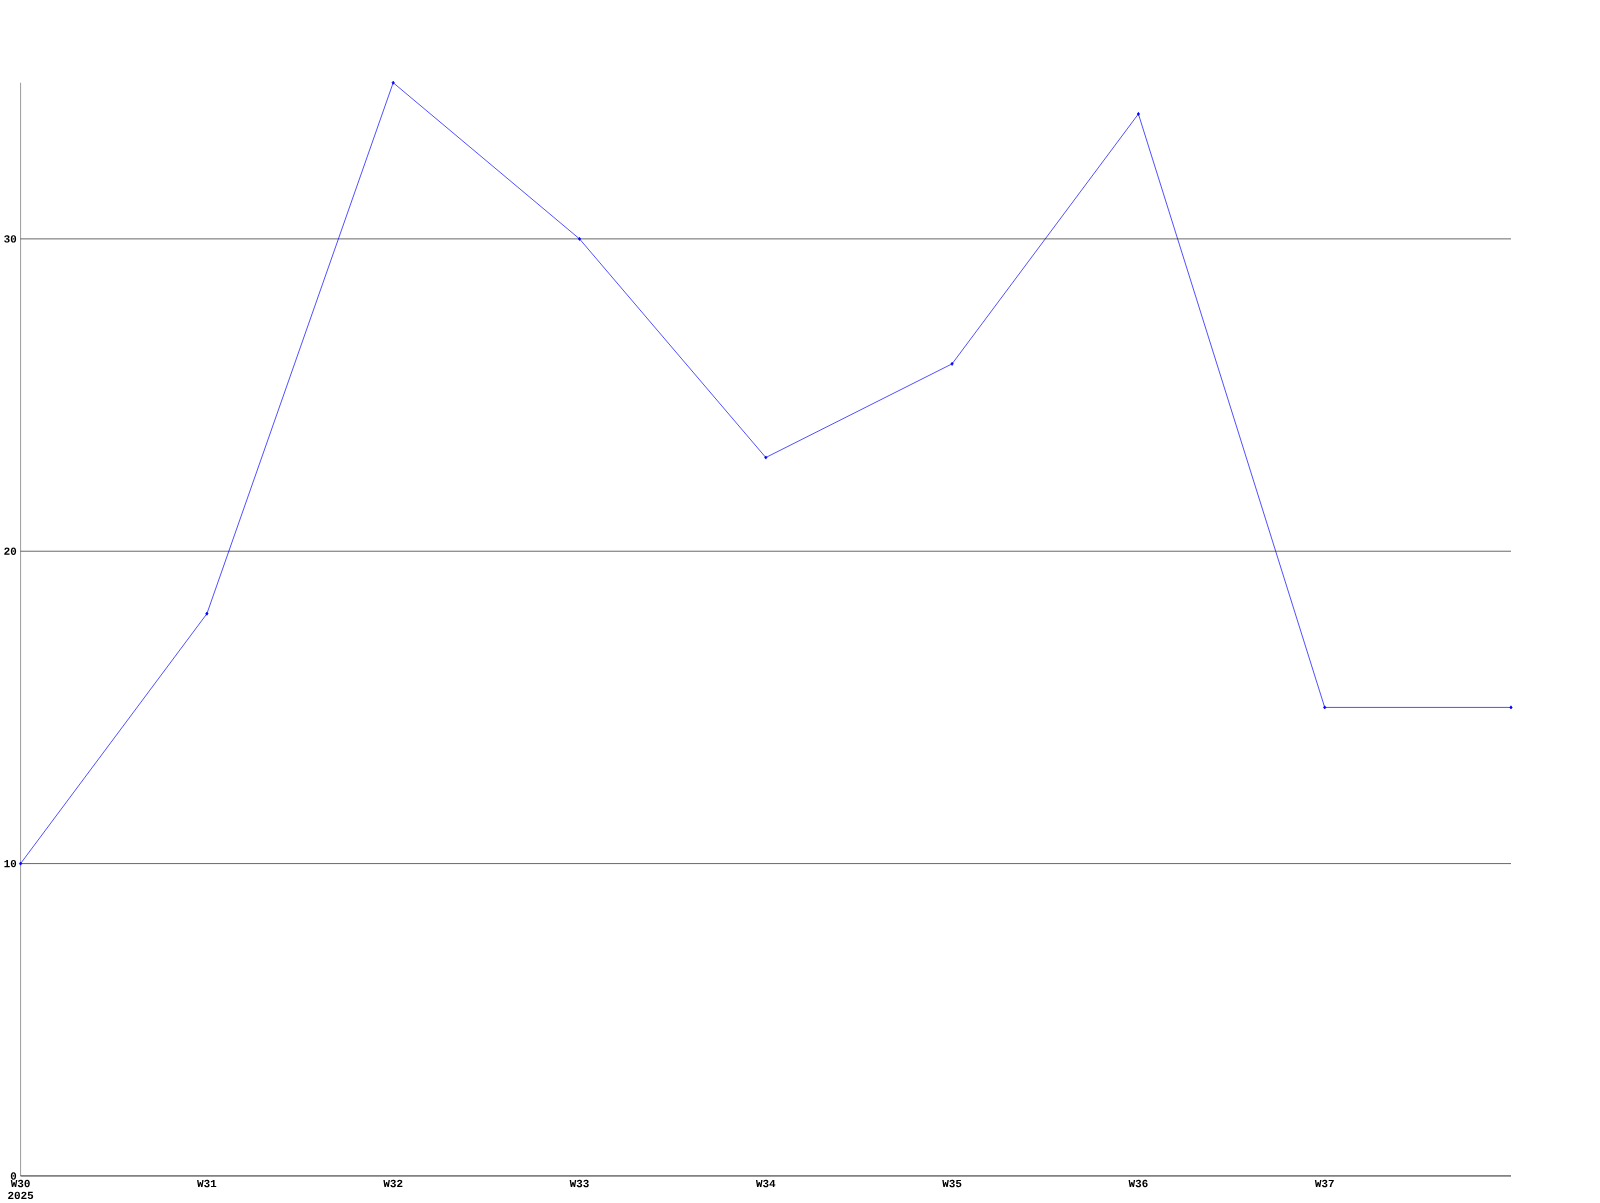 The image size is (1600, 1203). I want to click on x-tick-label: W31, so click(207, 1183).